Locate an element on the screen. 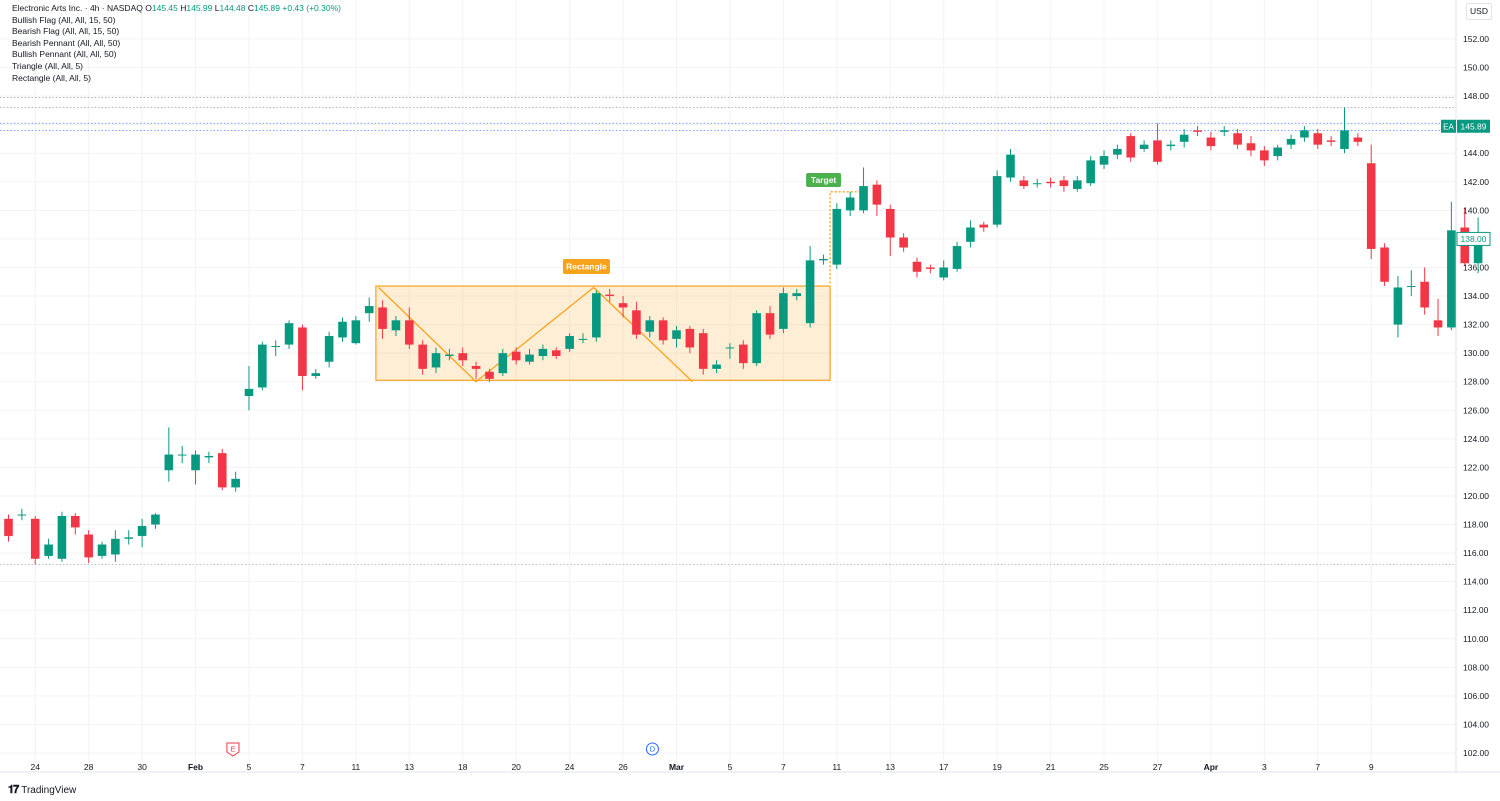  earnings-event-icon is located at coordinates (233, 749).